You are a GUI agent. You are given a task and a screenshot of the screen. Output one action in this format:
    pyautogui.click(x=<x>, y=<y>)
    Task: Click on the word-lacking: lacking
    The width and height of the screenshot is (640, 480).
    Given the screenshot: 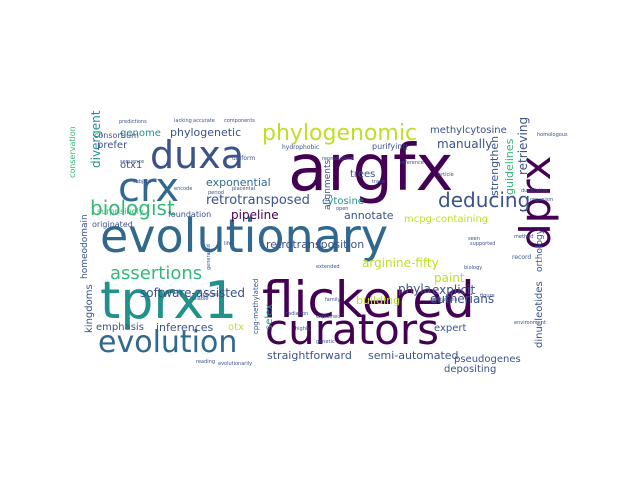 What is the action you would take?
    pyautogui.click(x=183, y=121)
    